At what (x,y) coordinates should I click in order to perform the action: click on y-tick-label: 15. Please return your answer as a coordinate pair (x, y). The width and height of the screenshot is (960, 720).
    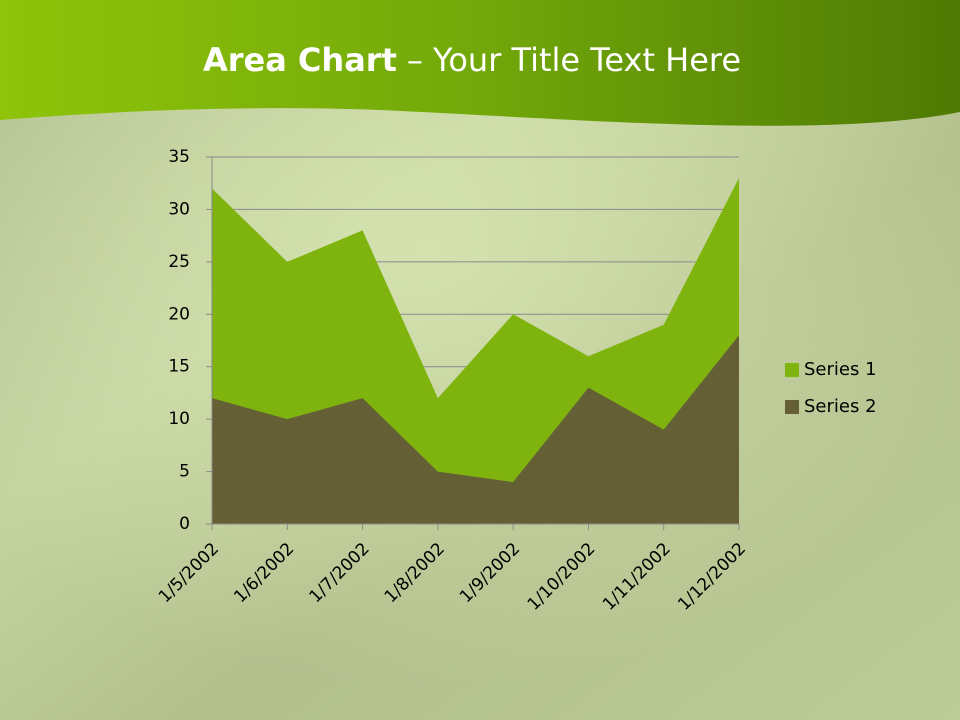
    Looking at the image, I should click on (179, 367).